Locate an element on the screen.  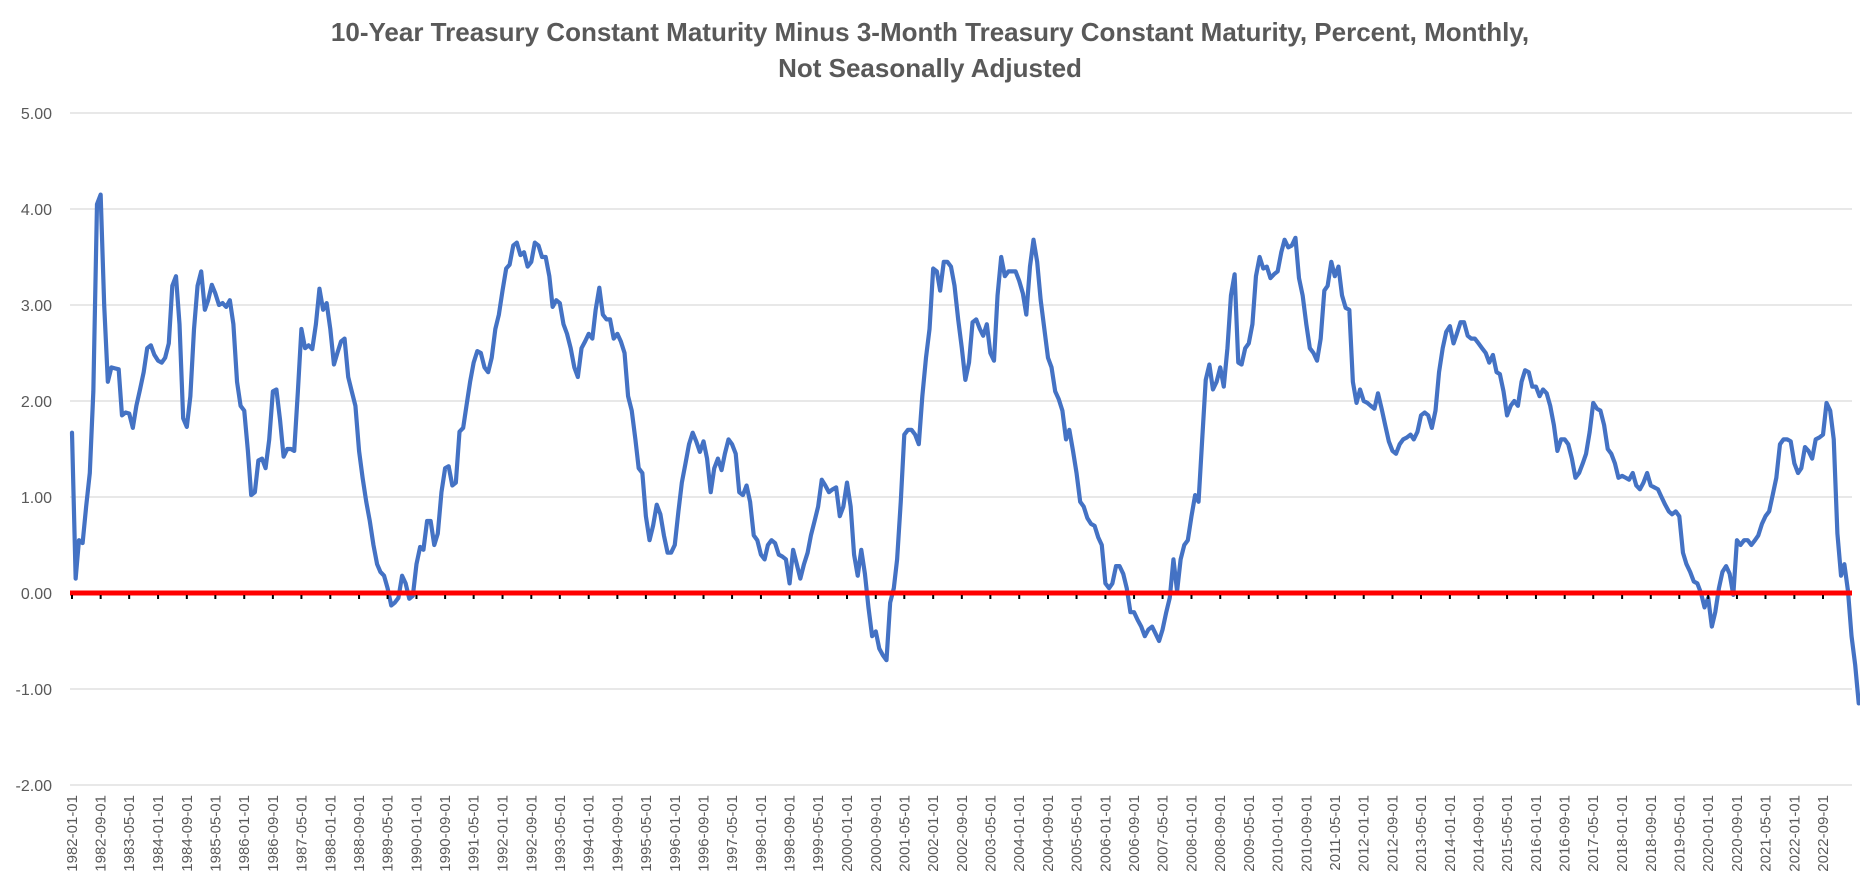
x-tick-label: 1996-01-01 is located at coordinates (675, 833).